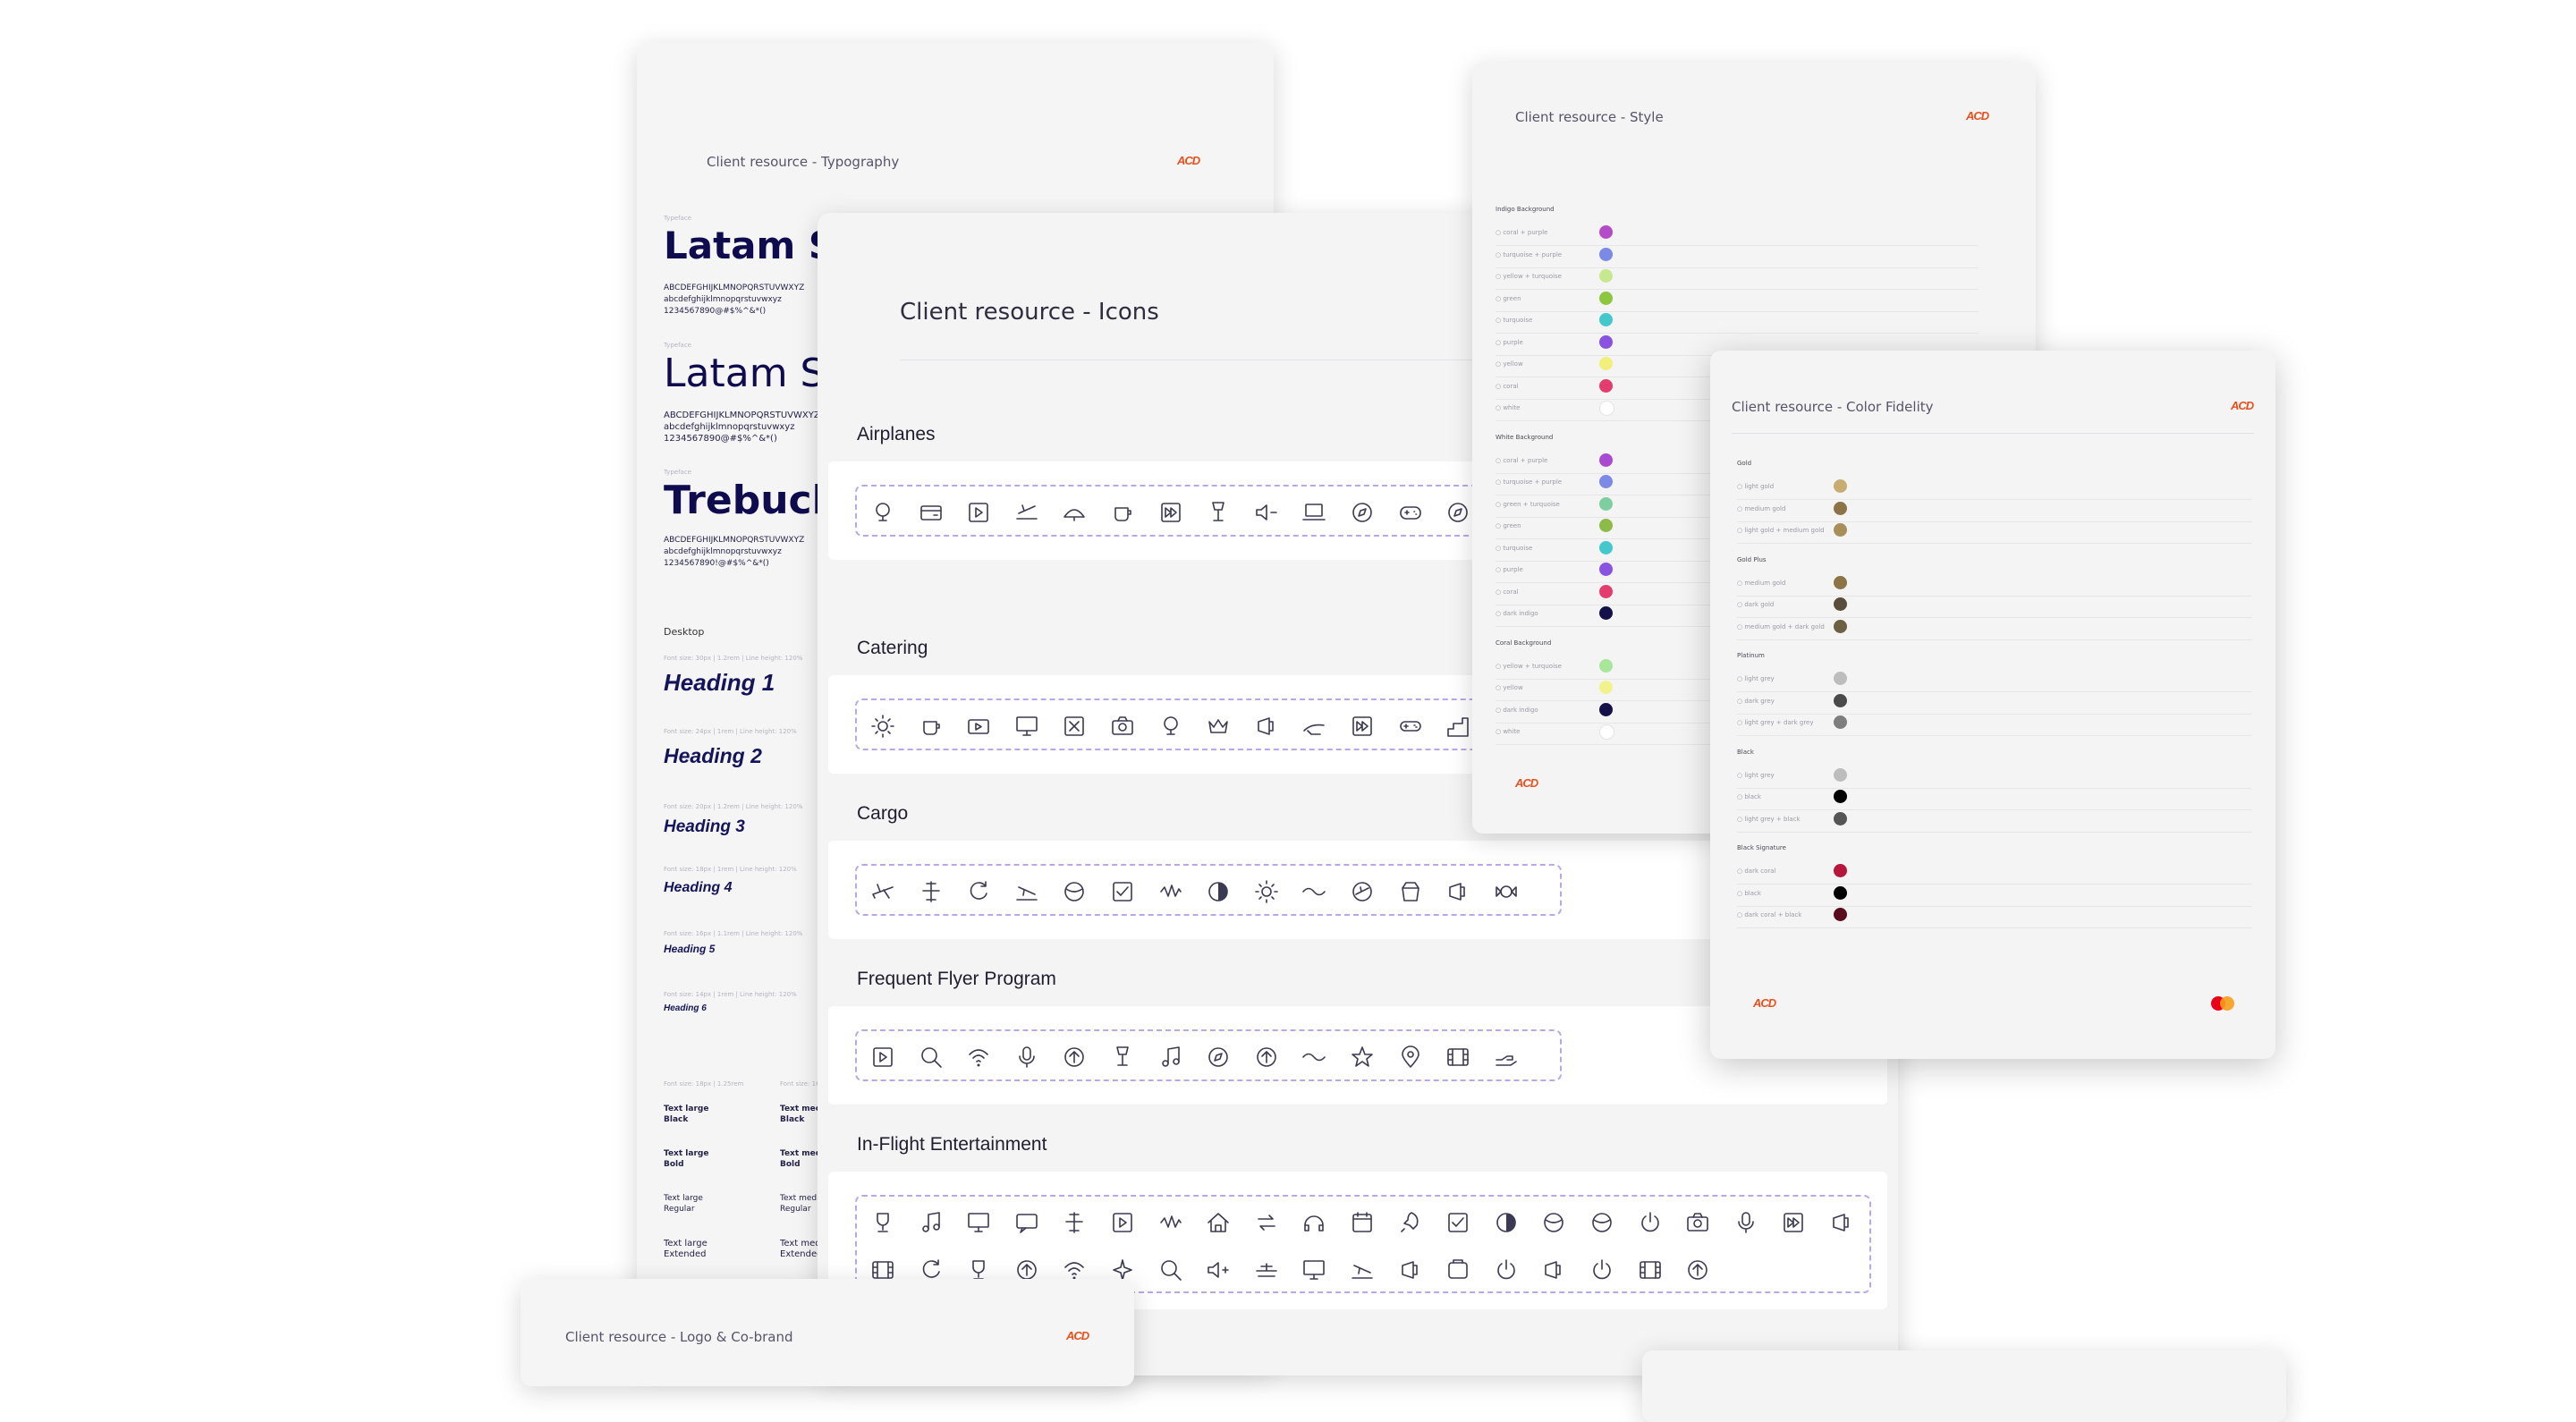 The height and width of the screenshot is (1422, 2576). I want to click on headphones-icon, so click(1074, 1222).